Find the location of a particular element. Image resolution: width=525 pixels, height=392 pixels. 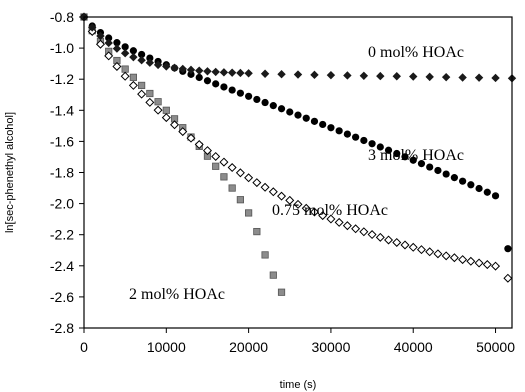

y-tick-label: -1.8 is located at coordinates (62, 173).